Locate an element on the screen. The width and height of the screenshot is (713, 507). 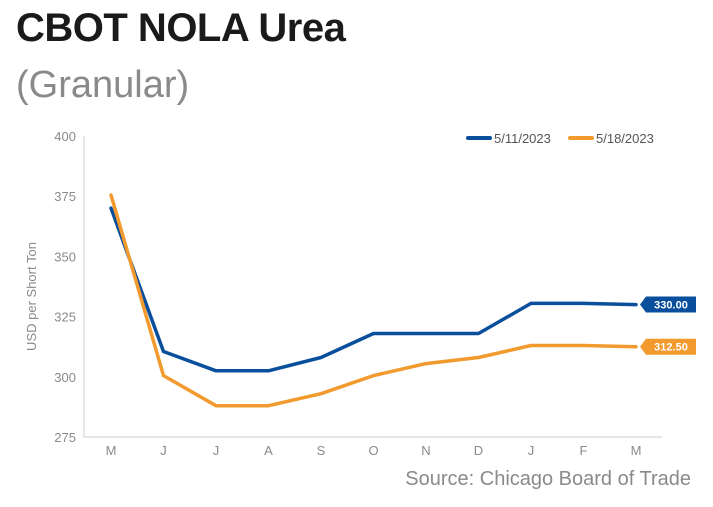
end-value-tag-1: 330.00 is located at coordinates (668, 304).